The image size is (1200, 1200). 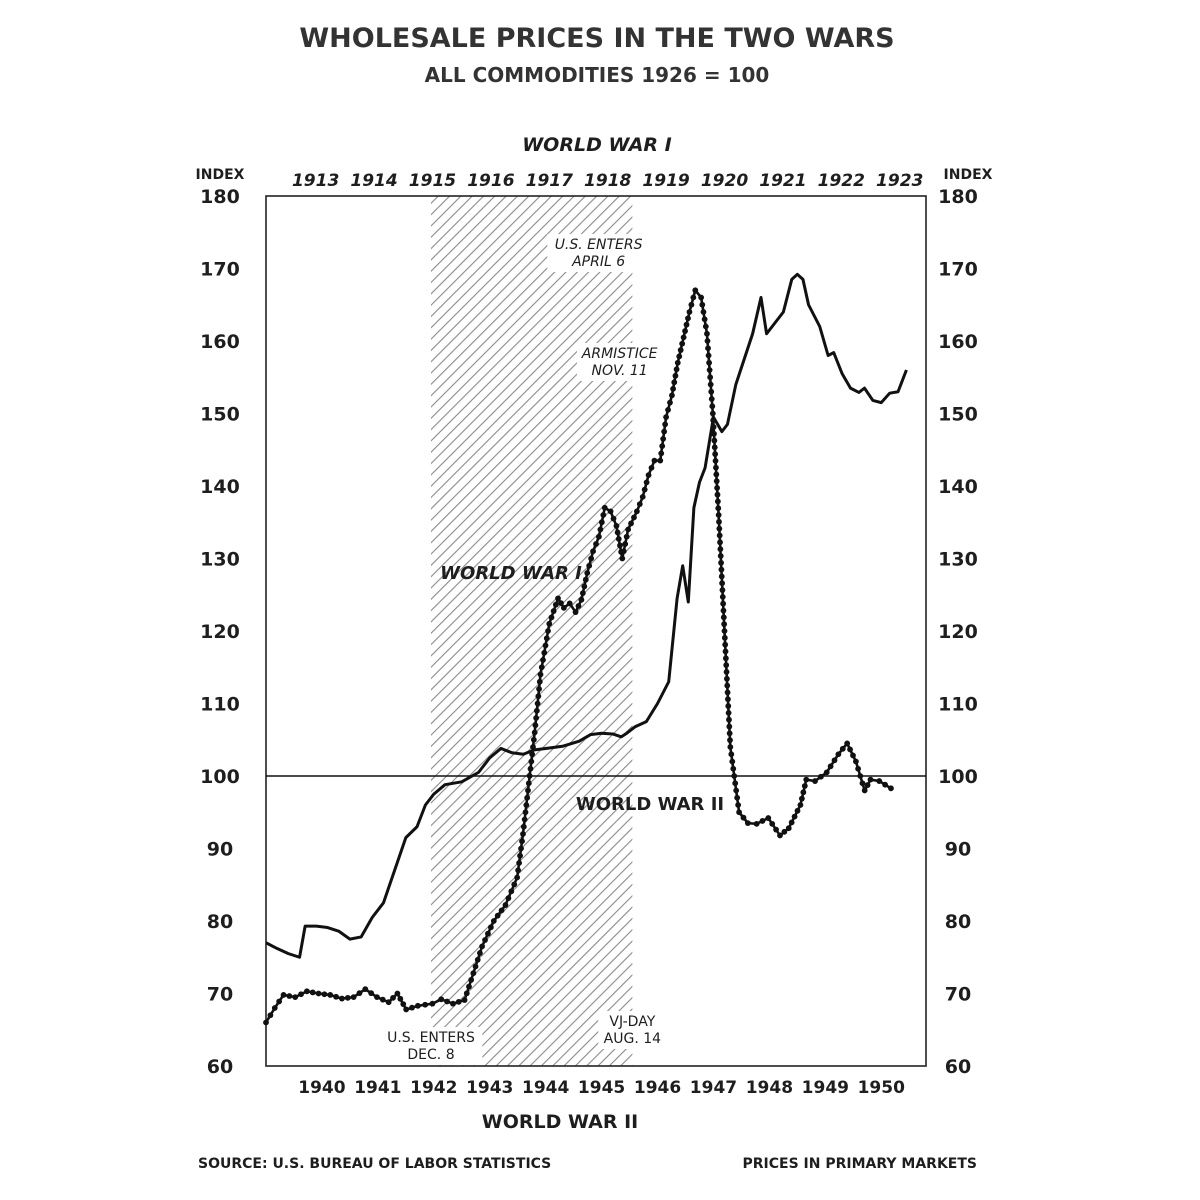 I want to click on top-tick-label: 1914, so click(x=373, y=181).